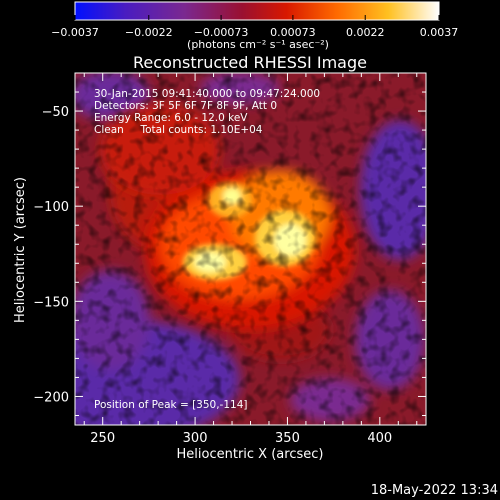  What do you see at coordinates (293, 32) in the screenshot?
I see `colorbar-tick-label: 0.00073` at bounding box center [293, 32].